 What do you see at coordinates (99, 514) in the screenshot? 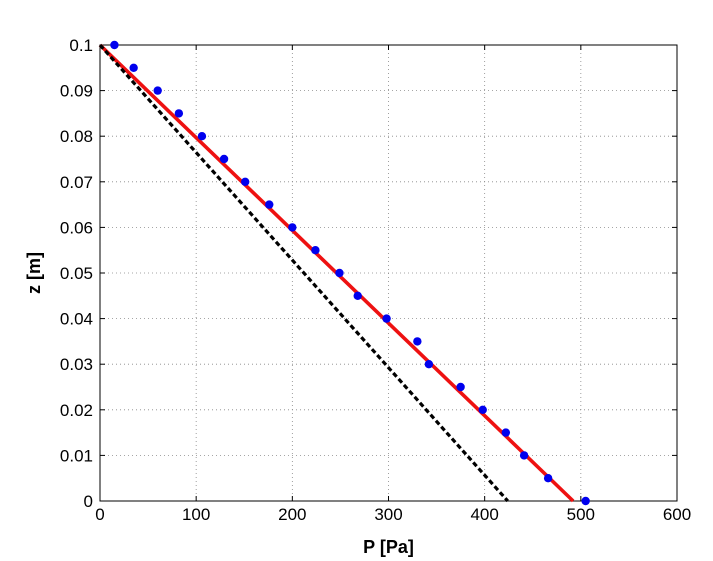
I see `x-tick-label: 0` at bounding box center [99, 514].